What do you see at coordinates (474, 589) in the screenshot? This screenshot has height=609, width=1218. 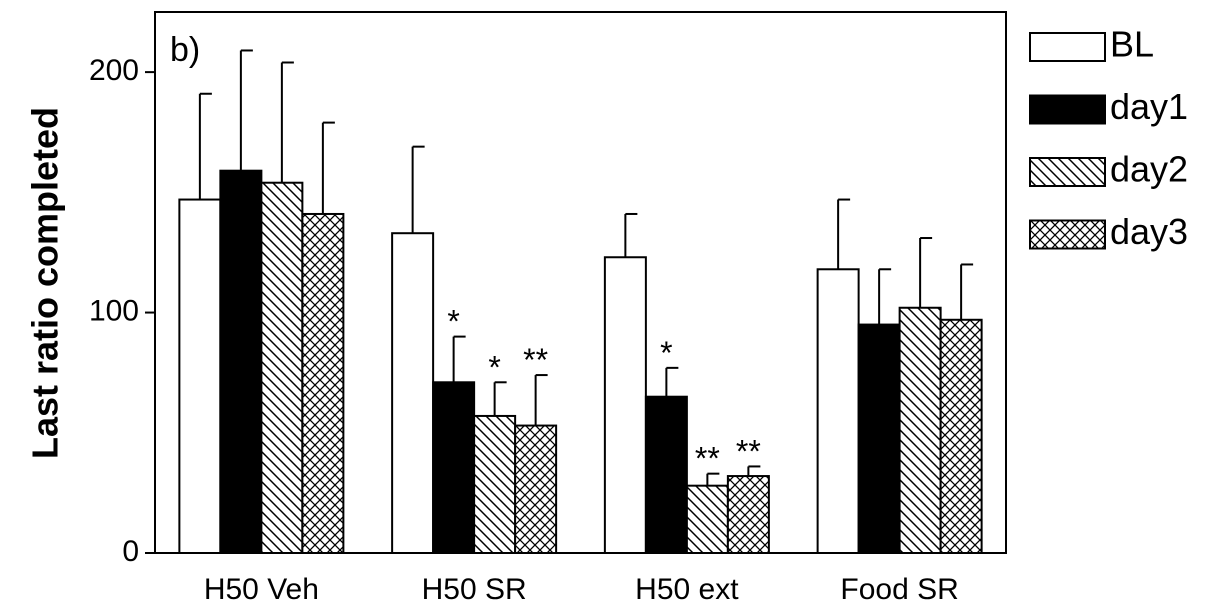 I see `x-tick-label: H50 SR` at bounding box center [474, 589].